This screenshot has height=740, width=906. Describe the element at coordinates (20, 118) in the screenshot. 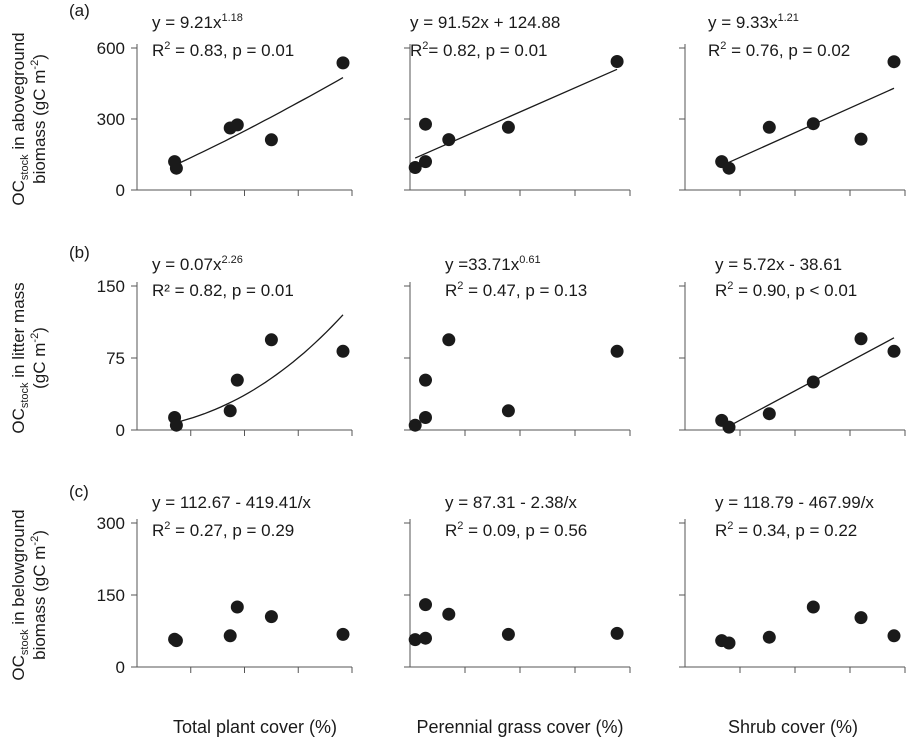

I see `y-axis-label: OCstock in aboveground` at that location.